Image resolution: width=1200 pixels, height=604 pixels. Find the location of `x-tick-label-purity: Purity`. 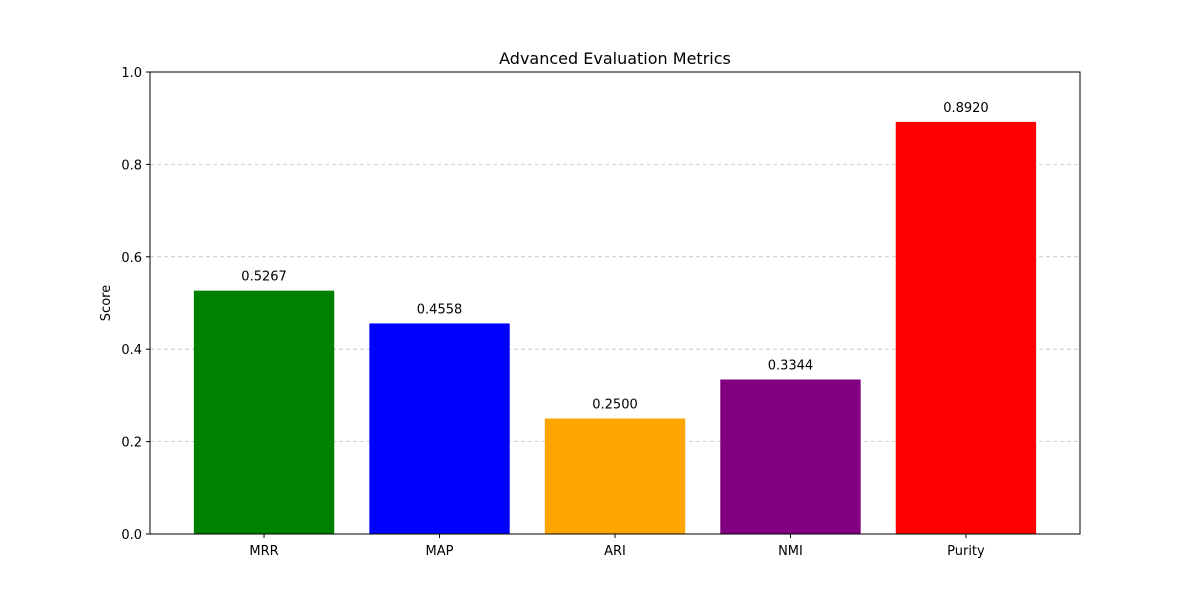

x-tick-label-purity: Purity is located at coordinates (966, 551).